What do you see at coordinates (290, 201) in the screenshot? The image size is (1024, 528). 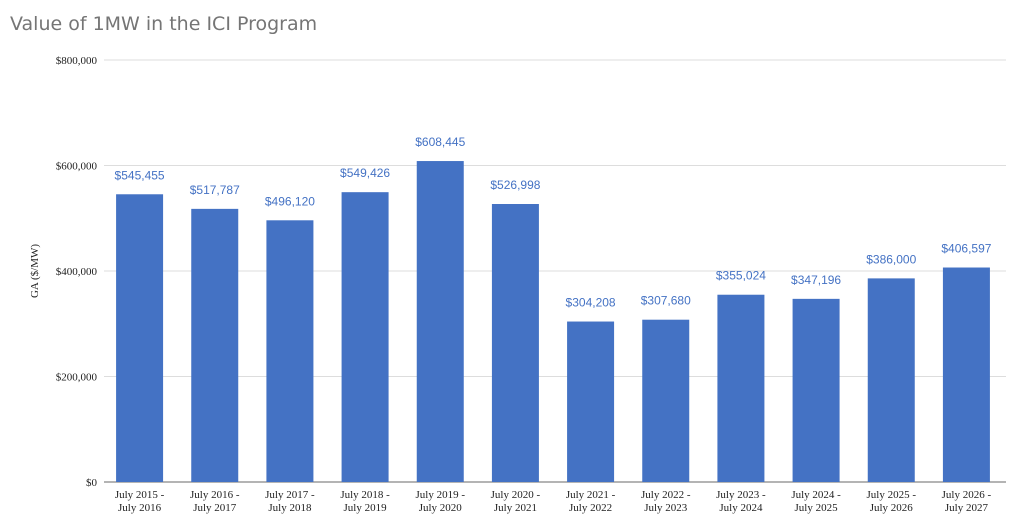 I see `data-label: $496,120` at bounding box center [290, 201].